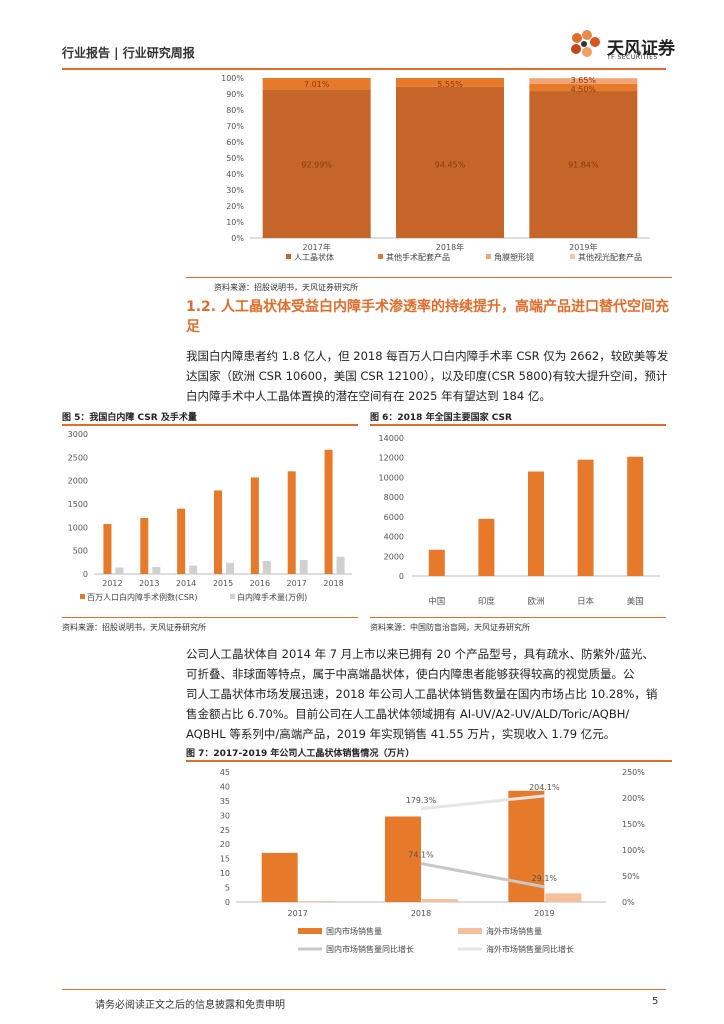 The height and width of the screenshot is (1024, 724). Describe the element at coordinates (210, 617) in the screenshot. I see `fig5-bottom-divider` at that location.